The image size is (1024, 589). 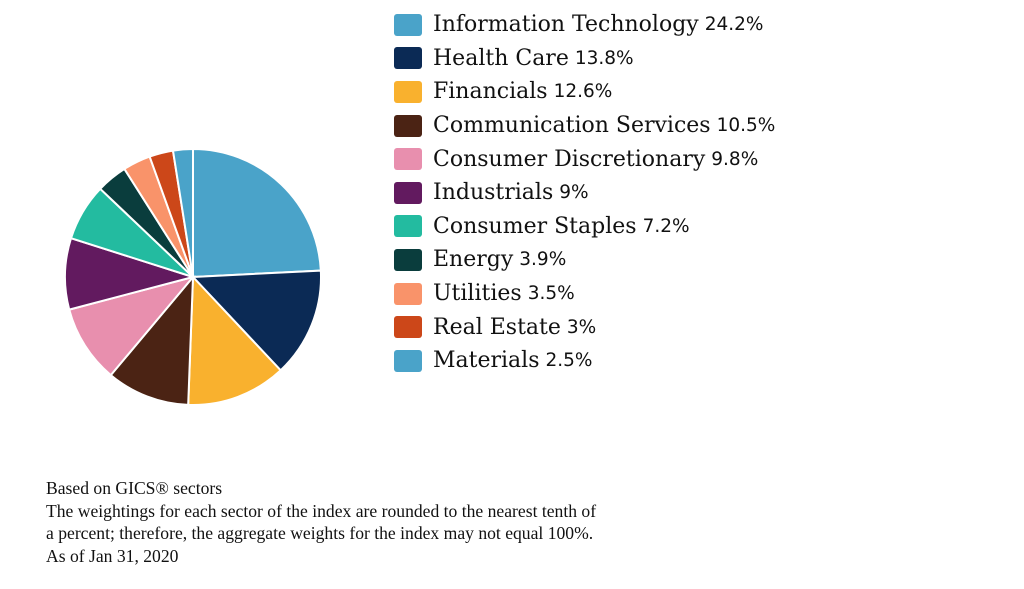 I want to click on legend-item: Consumer Staples 7.2%, so click(x=584, y=227).